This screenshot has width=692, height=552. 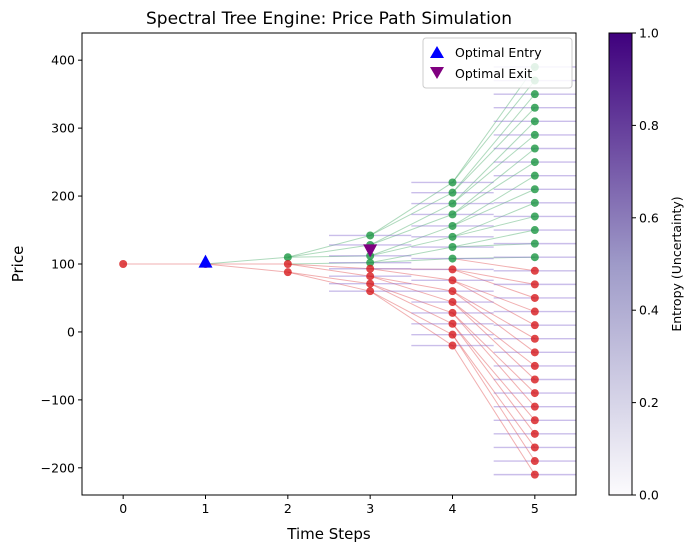 What do you see at coordinates (288, 508) in the screenshot?
I see `x-tick-label: 2` at bounding box center [288, 508].